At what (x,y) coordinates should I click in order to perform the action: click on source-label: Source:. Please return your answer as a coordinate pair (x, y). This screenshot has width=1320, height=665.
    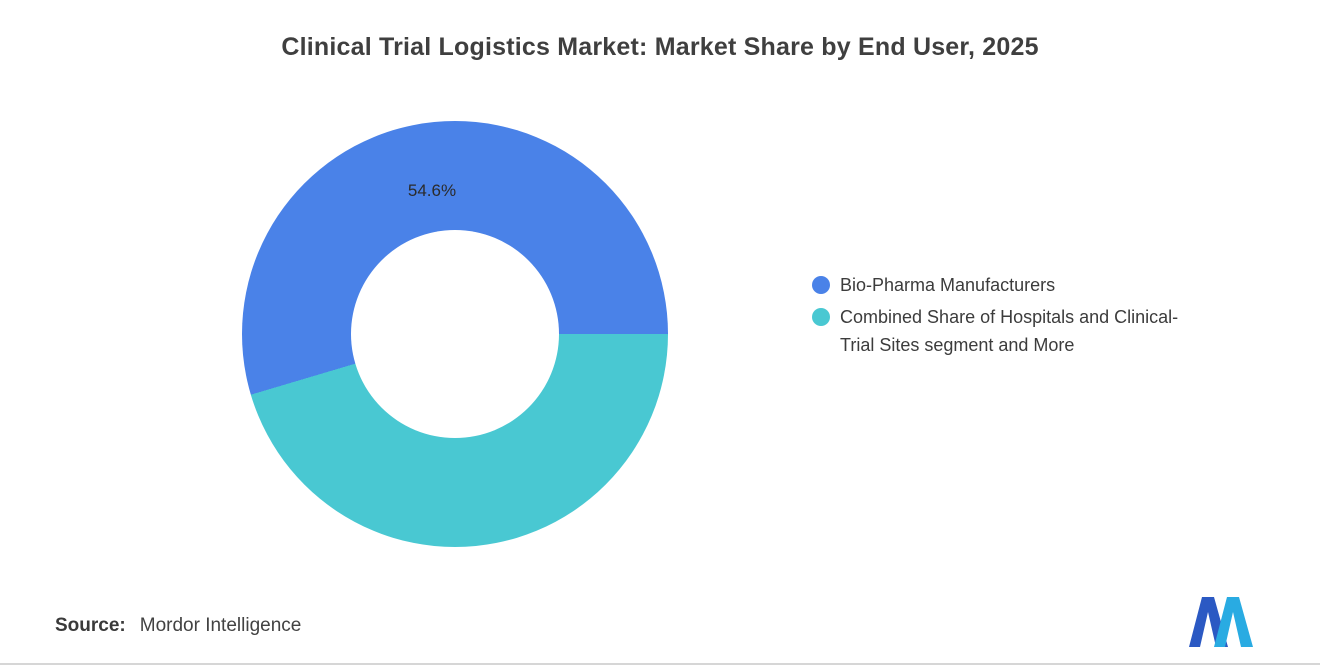
    Looking at the image, I should click on (90, 625).